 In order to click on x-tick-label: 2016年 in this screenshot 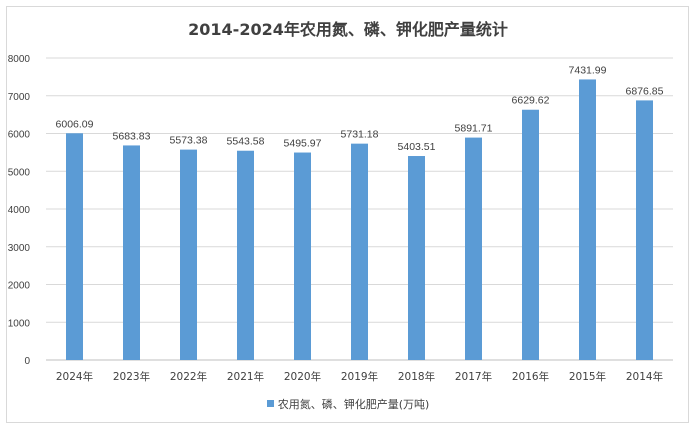, I will do `click(530, 376)`.